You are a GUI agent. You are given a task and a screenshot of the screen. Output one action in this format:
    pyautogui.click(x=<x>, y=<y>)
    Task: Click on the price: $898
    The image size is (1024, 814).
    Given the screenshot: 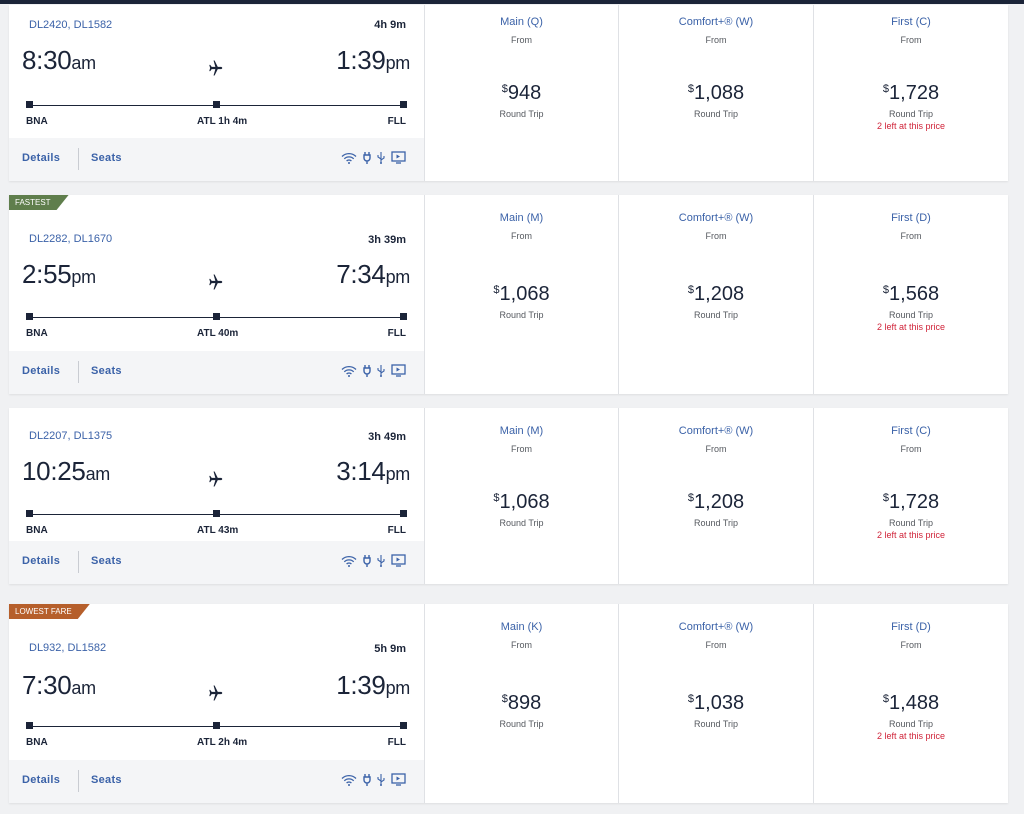 What is the action you would take?
    pyautogui.click(x=521, y=703)
    